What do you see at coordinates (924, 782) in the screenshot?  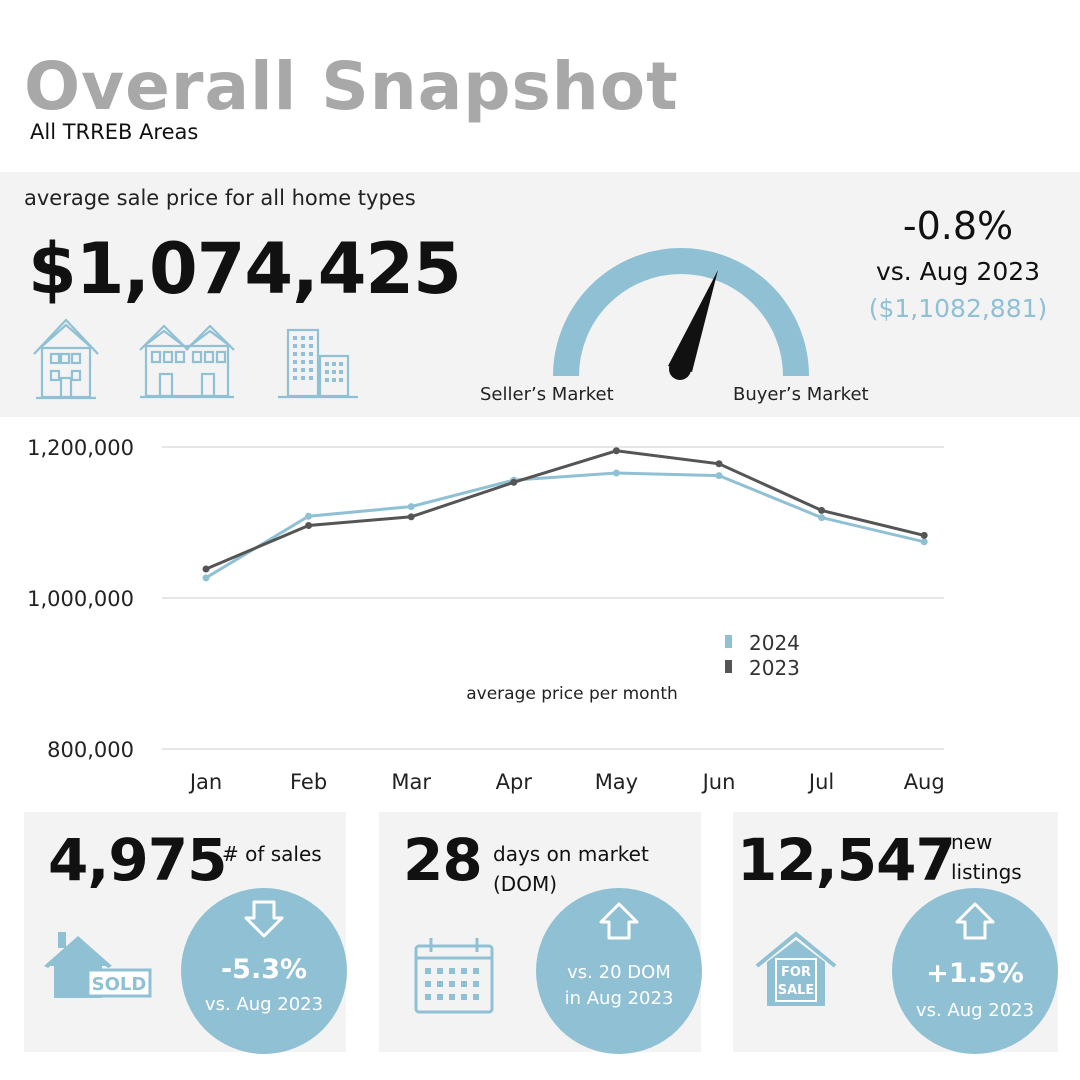 I see `x-tick-label: Aug` at bounding box center [924, 782].